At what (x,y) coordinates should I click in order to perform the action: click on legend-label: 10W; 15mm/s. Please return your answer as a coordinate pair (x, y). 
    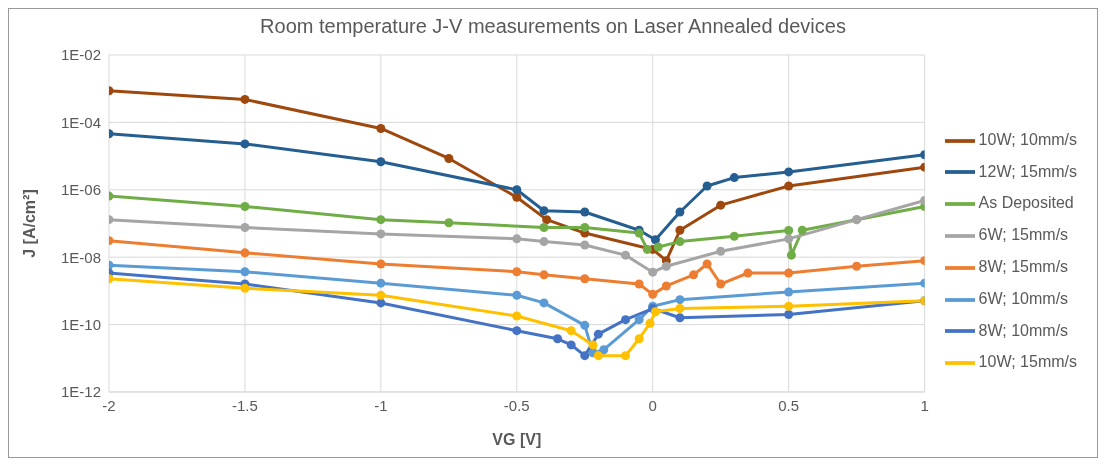
    Looking at the image, I should click on (1027, 362).